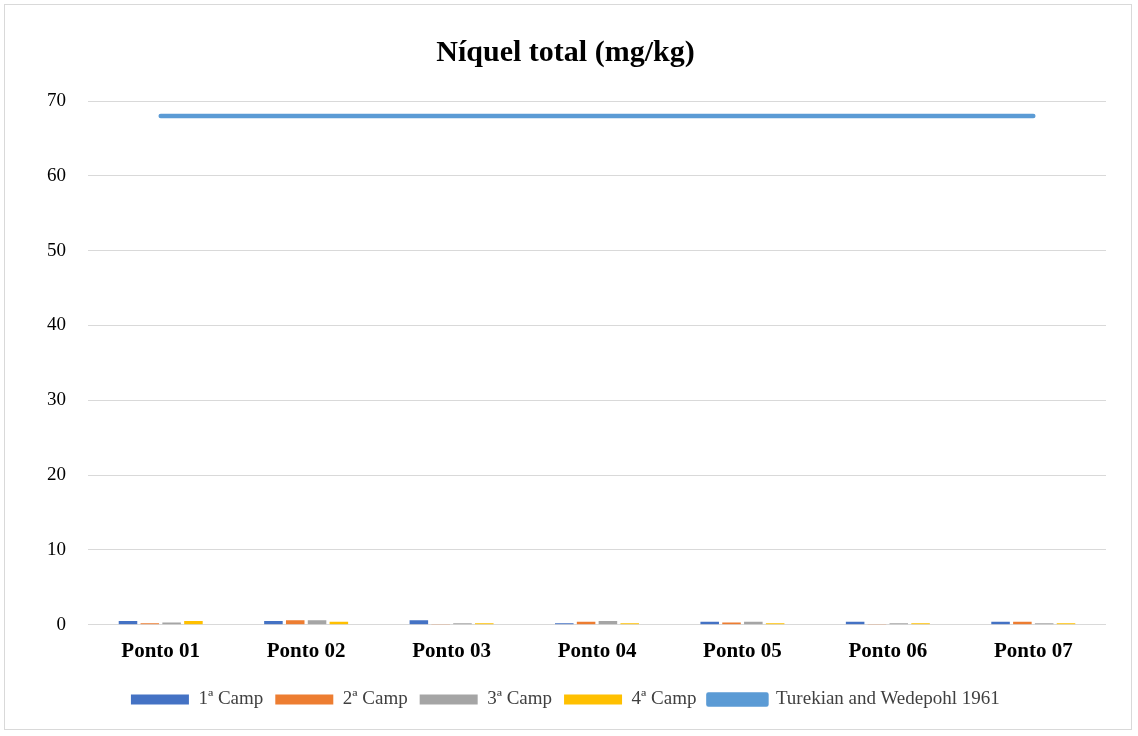 The height and width of the screenshot is (736, 1138). What do you see at coordinates (161, 649) in the screenshot?
I see `x-tick-label: Ponto 01` at bounding box center [161, 649].